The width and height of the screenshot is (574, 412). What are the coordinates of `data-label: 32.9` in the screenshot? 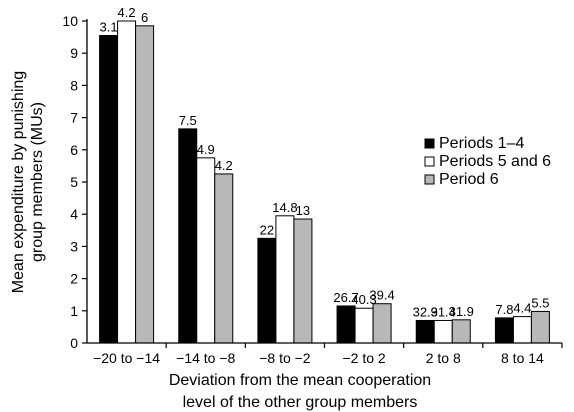 It's located at (425, 311).